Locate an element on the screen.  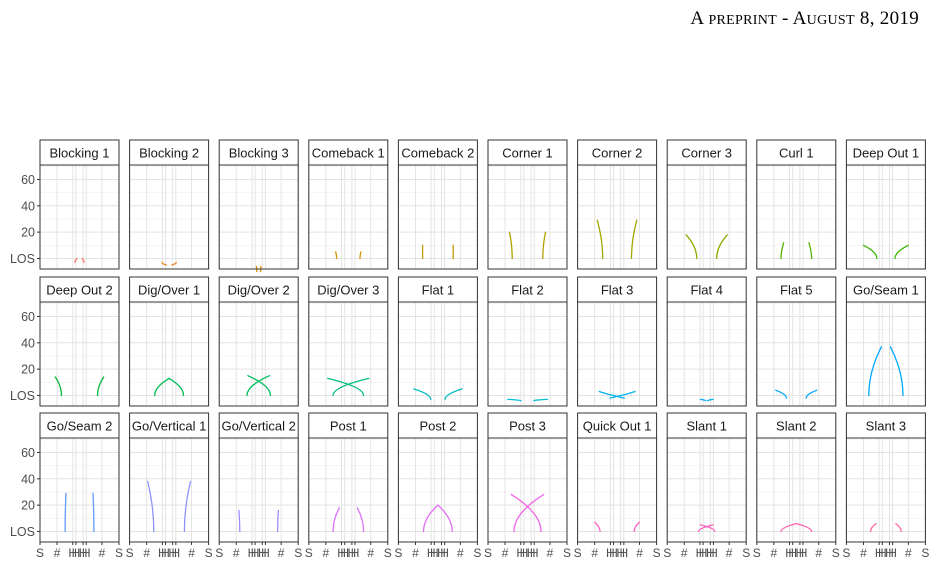
y-tick-label: LOS is located at coordinates (22, 532).